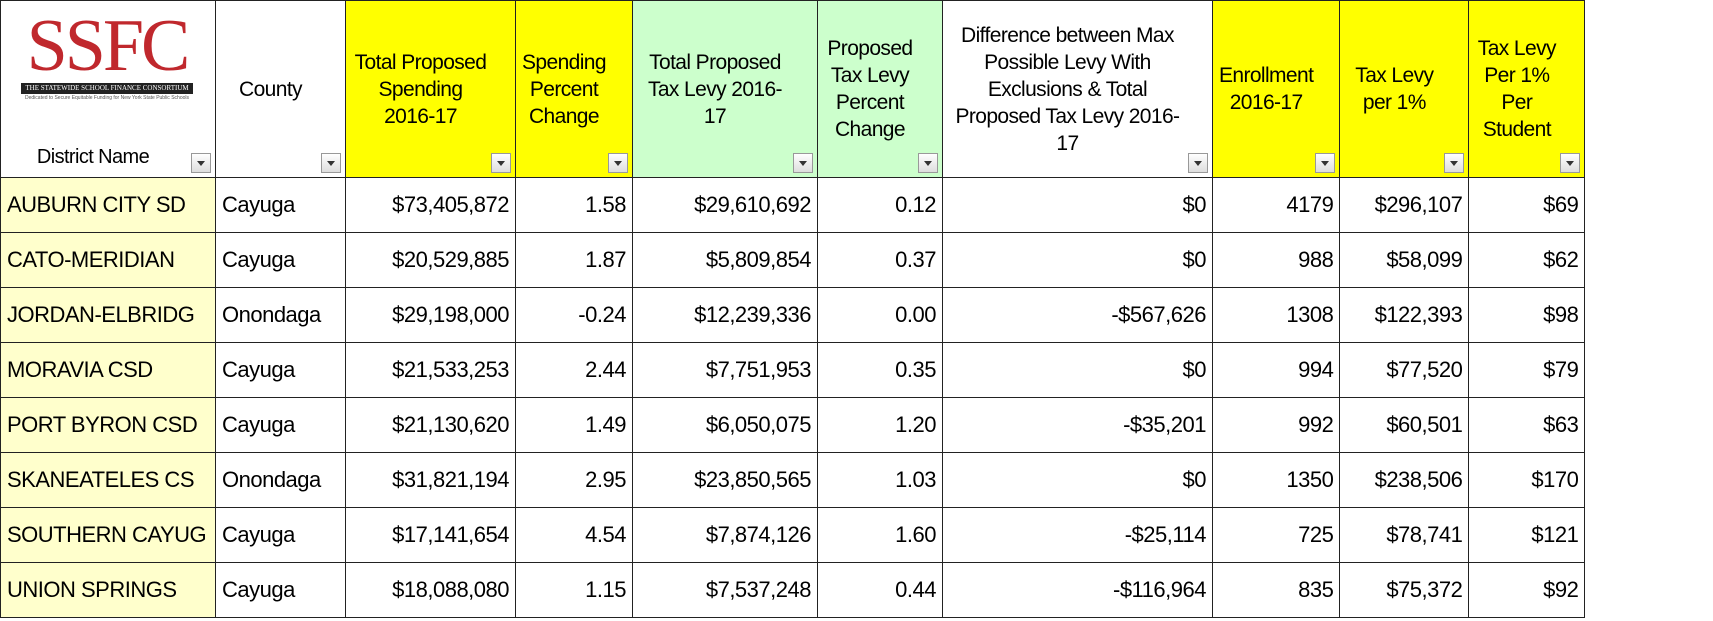 This screenshot has height=621, width=1713. Describe the element at coordinates (1517, 89) in the screenshot. I see `header-label: Tax Levy Per 1% Per Student` at that location.